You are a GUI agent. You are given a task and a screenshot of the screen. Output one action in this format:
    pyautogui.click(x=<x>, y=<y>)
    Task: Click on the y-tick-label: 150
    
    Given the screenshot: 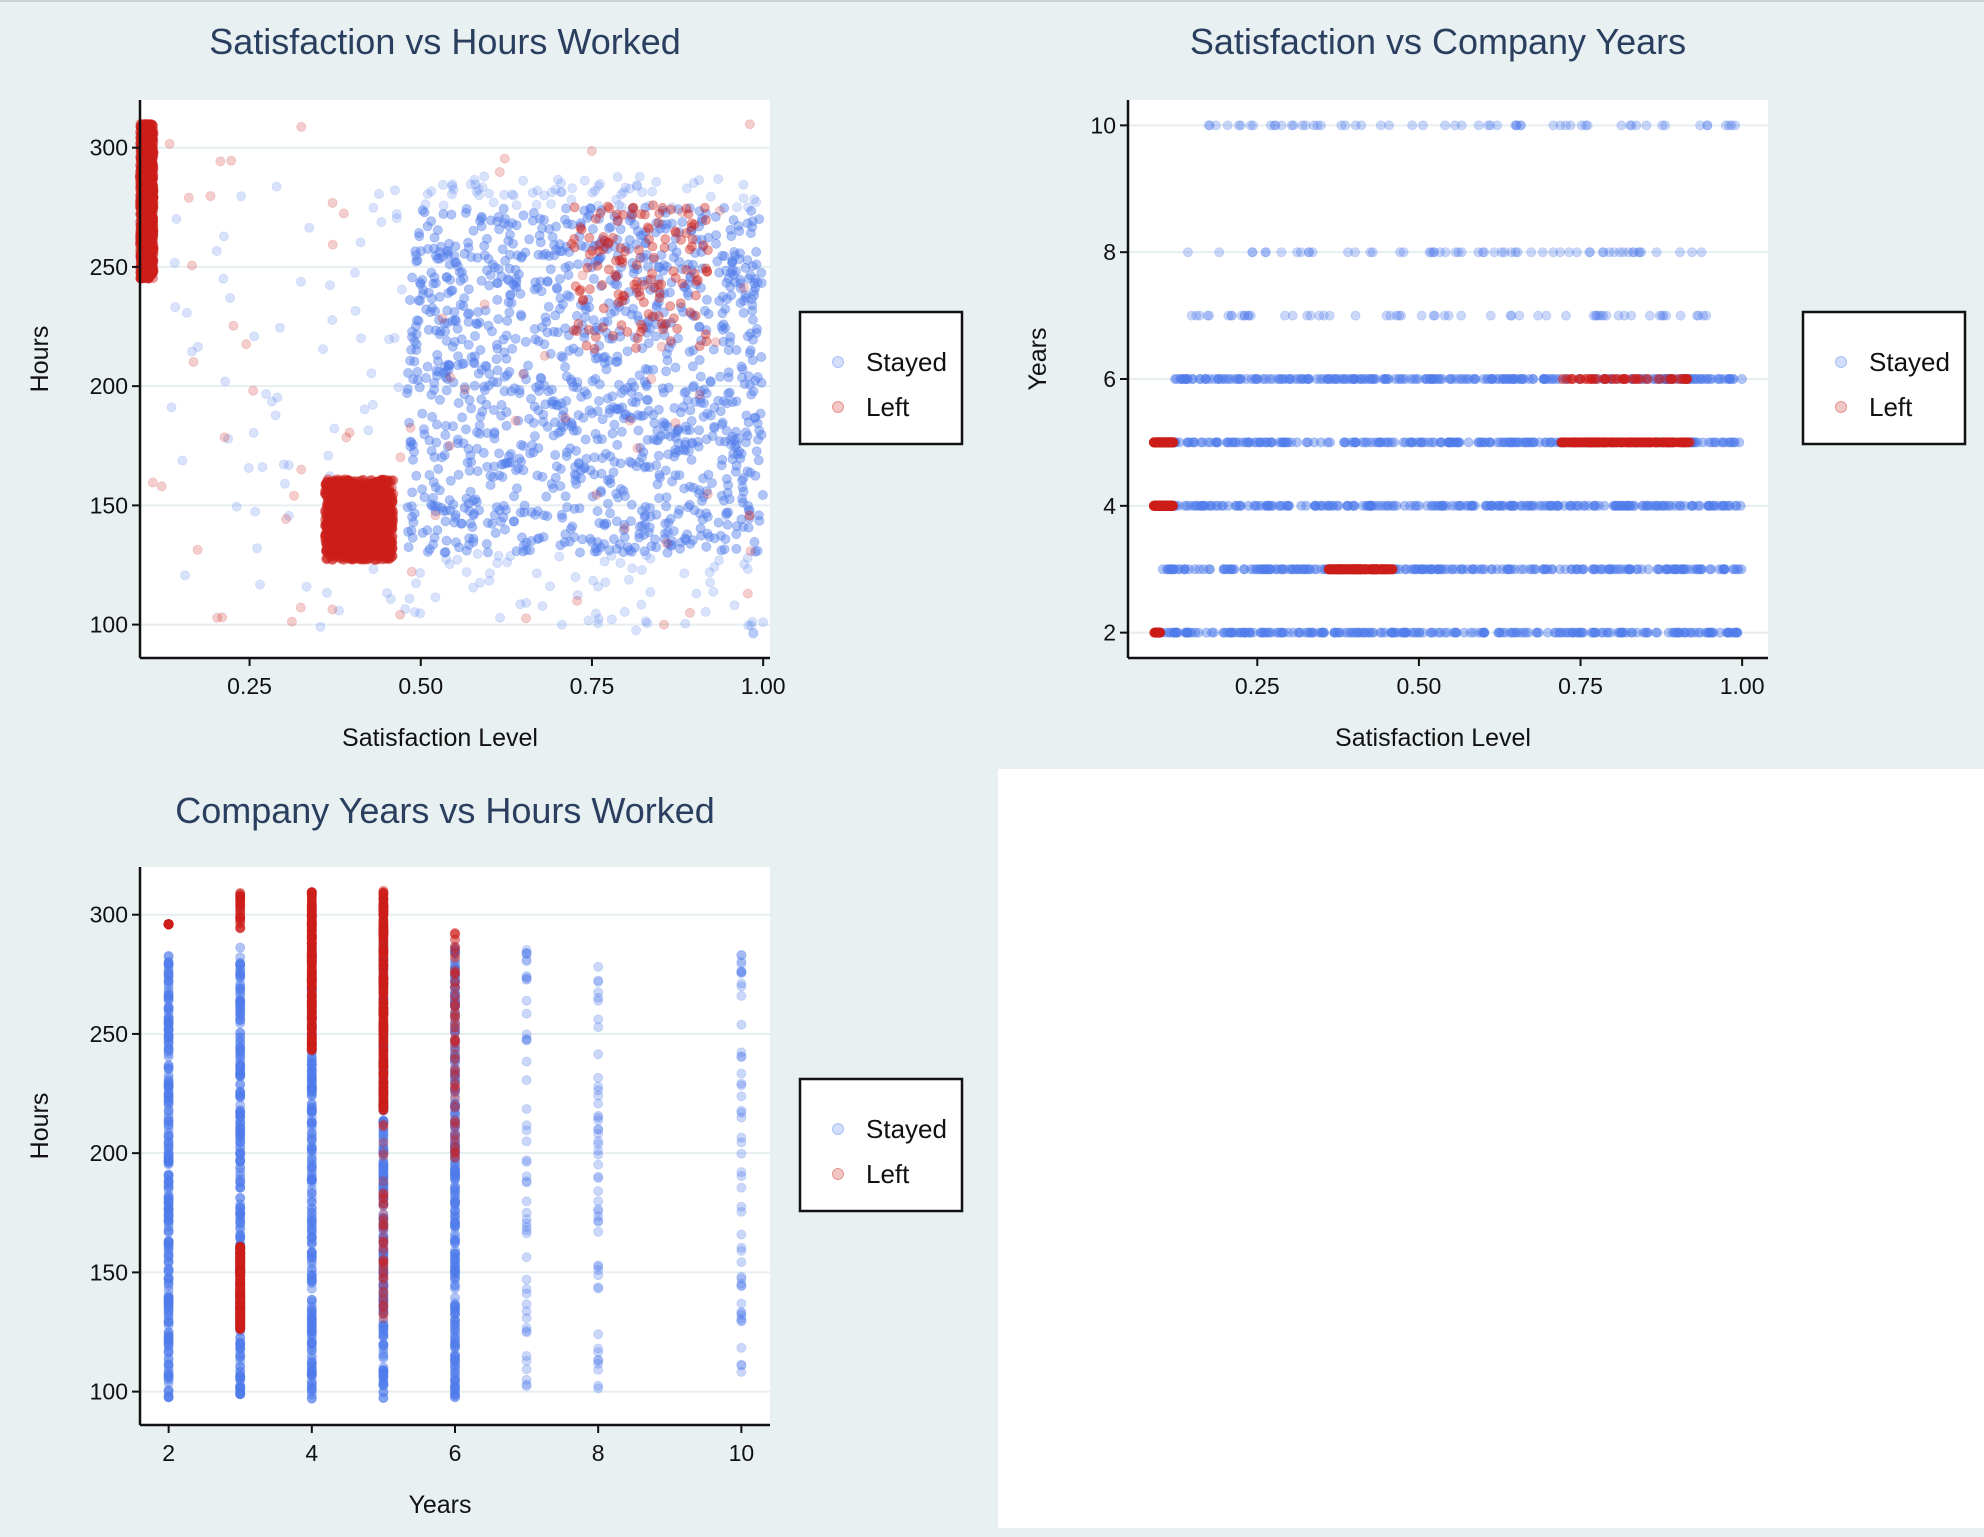 What is the action you would take?
    pyautogui.click(x=109, y=505)
    